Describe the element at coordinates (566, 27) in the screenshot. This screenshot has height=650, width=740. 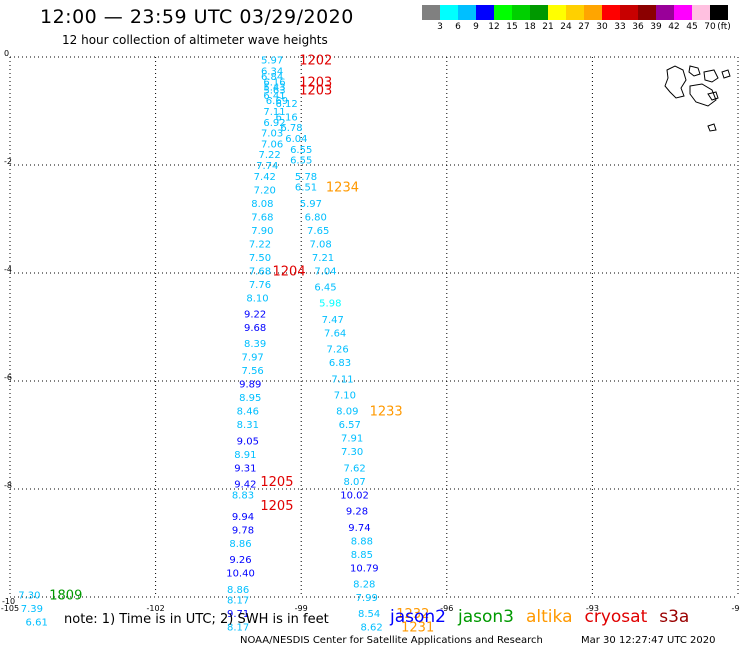
I see `color-scale-label: 24` at that location.